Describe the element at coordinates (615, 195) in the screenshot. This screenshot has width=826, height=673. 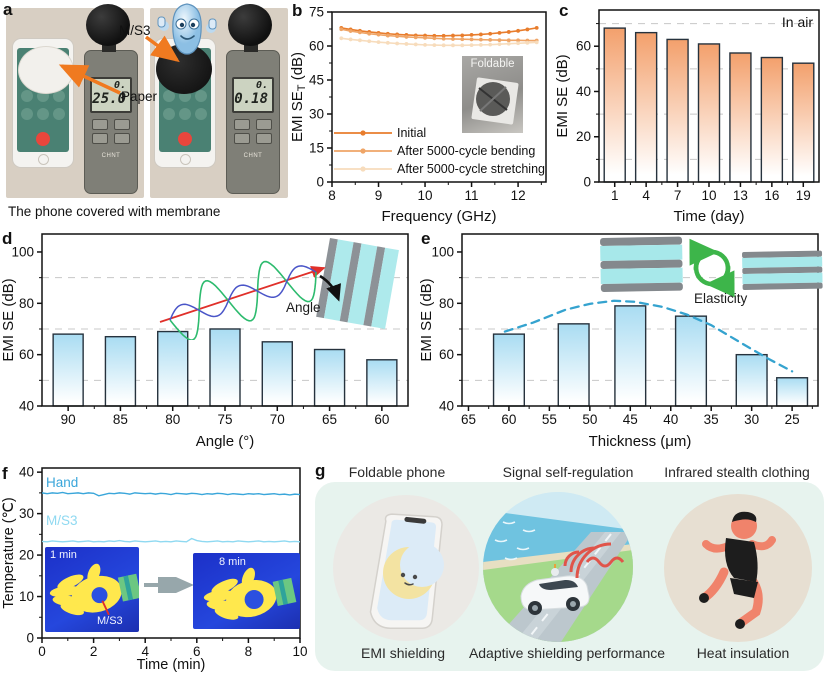
I see `svg-text: 1` at that location.